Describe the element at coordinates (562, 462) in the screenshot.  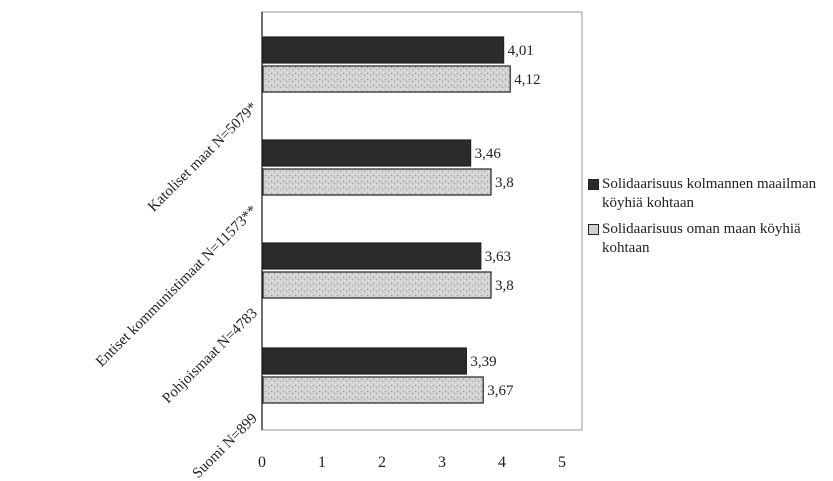
I see `x-tick-label-5: 5` at that location.